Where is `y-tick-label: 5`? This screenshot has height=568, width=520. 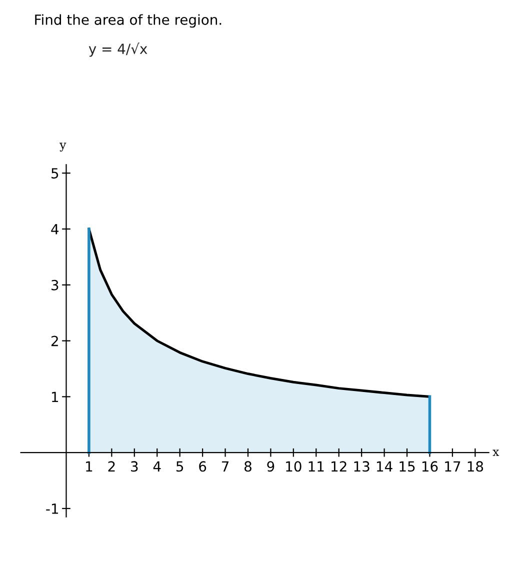 y-tick-label: 5 is located at coordinates (55, 173).